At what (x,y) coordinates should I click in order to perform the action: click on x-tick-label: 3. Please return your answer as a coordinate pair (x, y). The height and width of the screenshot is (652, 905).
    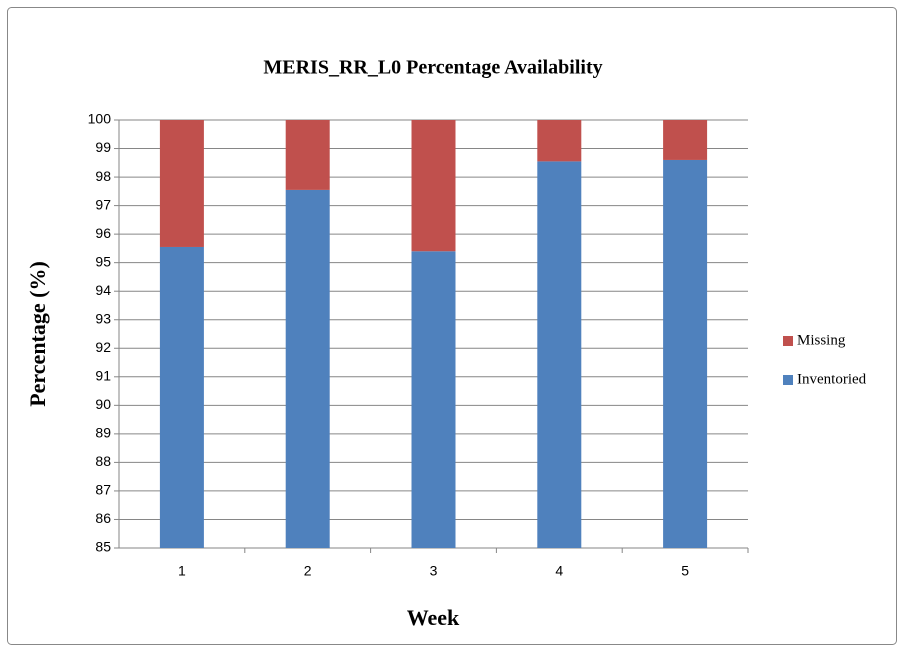
    Looking at the image, I should click on (434, 571).